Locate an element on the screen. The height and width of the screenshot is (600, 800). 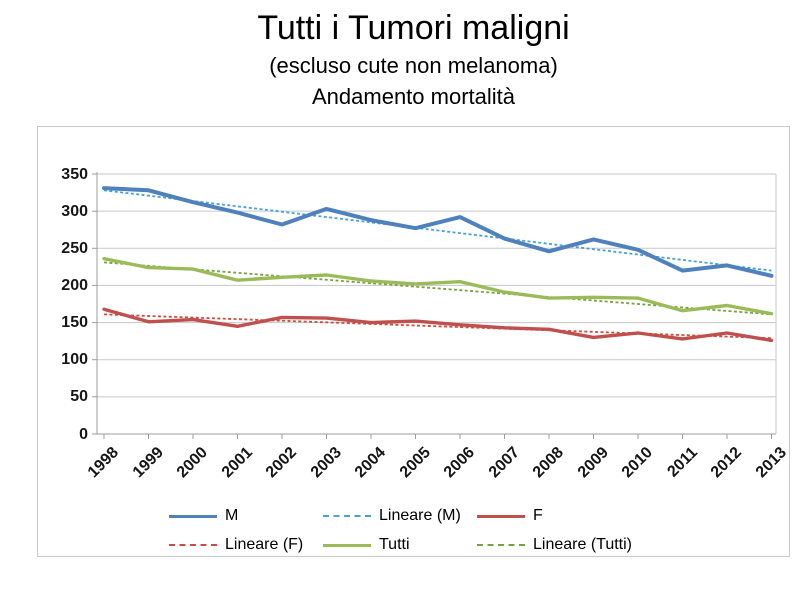
legend-item-lineare-f: Lineare (F) is located at coordinates (236, 545).